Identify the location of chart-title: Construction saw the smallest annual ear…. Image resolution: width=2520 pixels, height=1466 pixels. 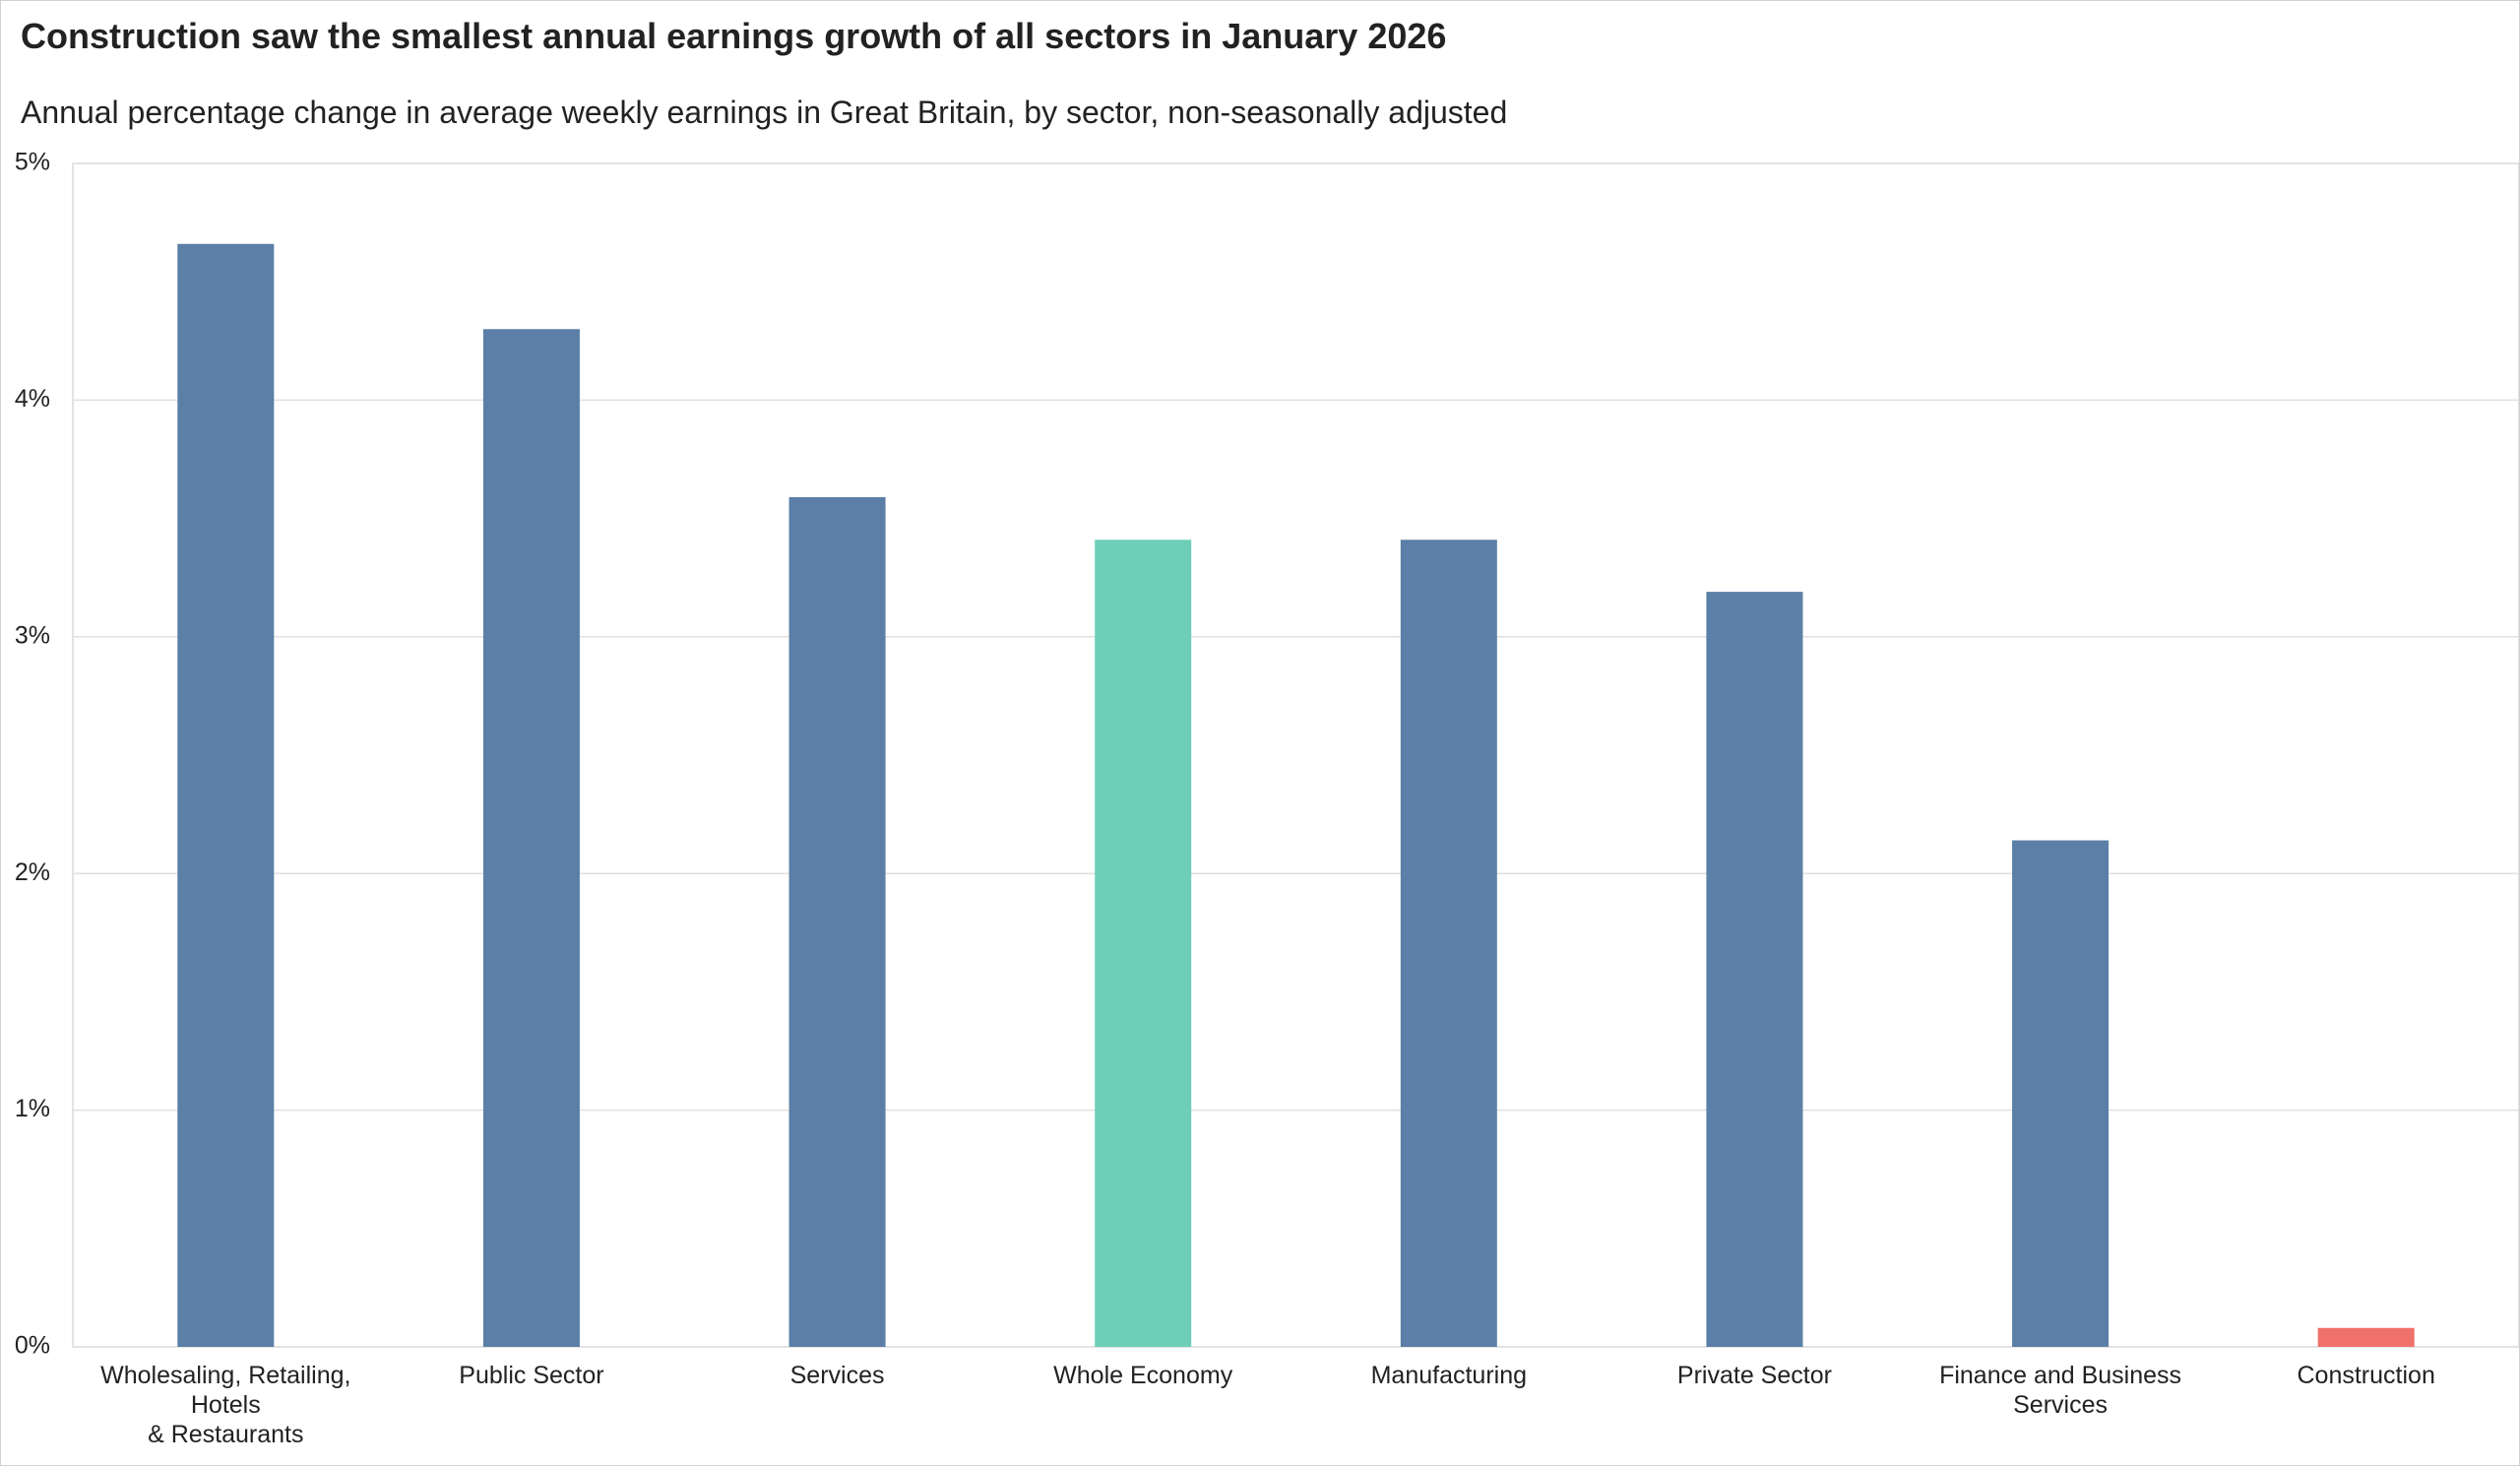
(733, 36).